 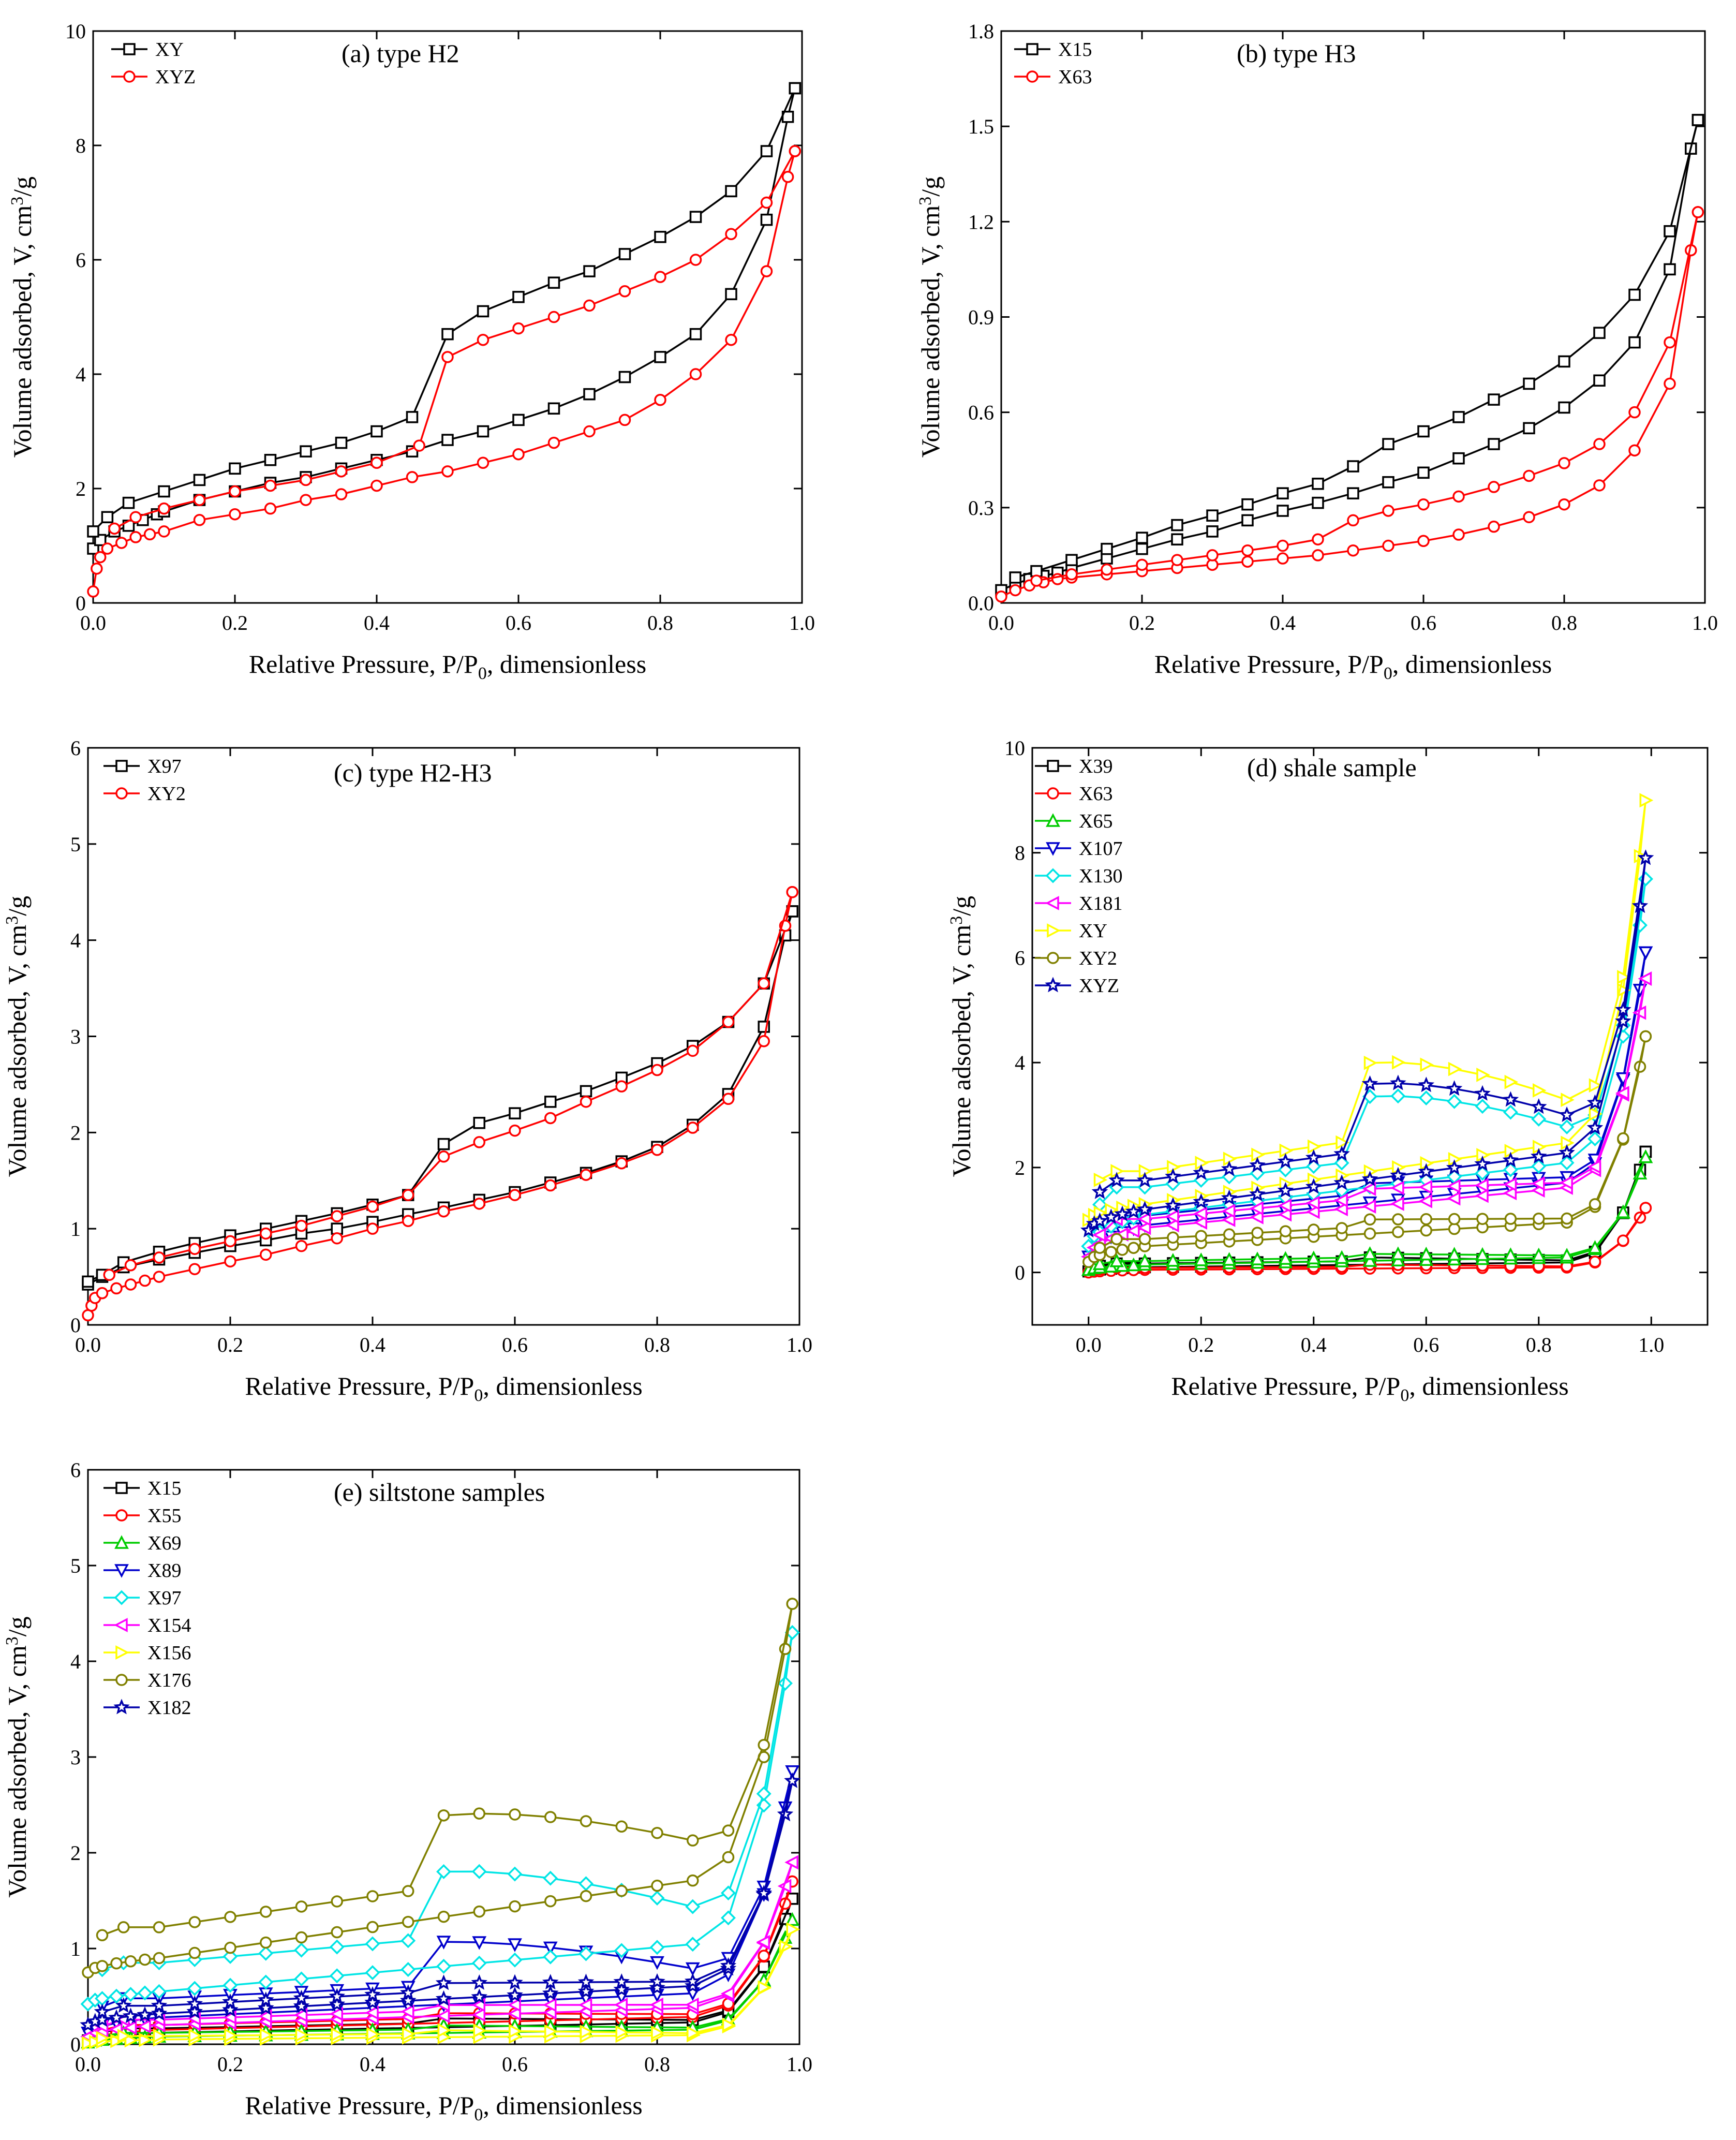 What do you see at coordinates (981, 318) in the screenshot?
I see `y-tick-label: 0.9` at bounding box center [981, 318].